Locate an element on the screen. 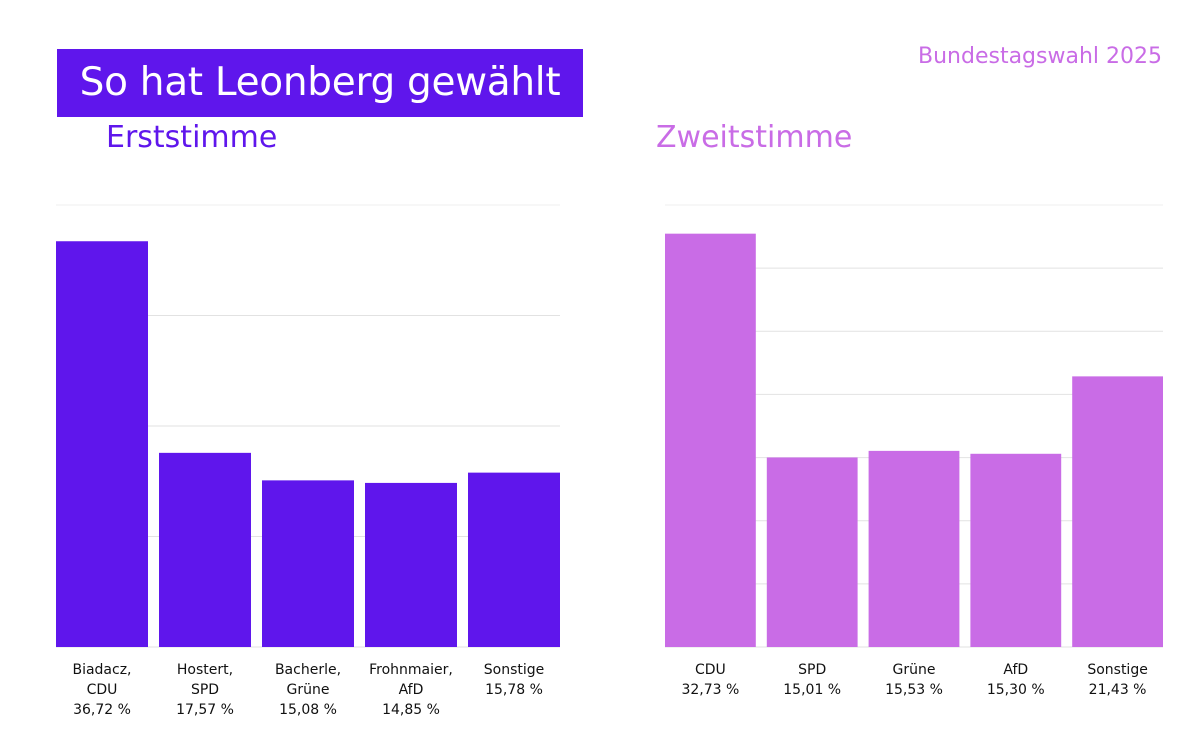 This screenshot has height=750, width=1200. election-label: Bundestagswahl 2025 is located at coordinates (1040, 56).